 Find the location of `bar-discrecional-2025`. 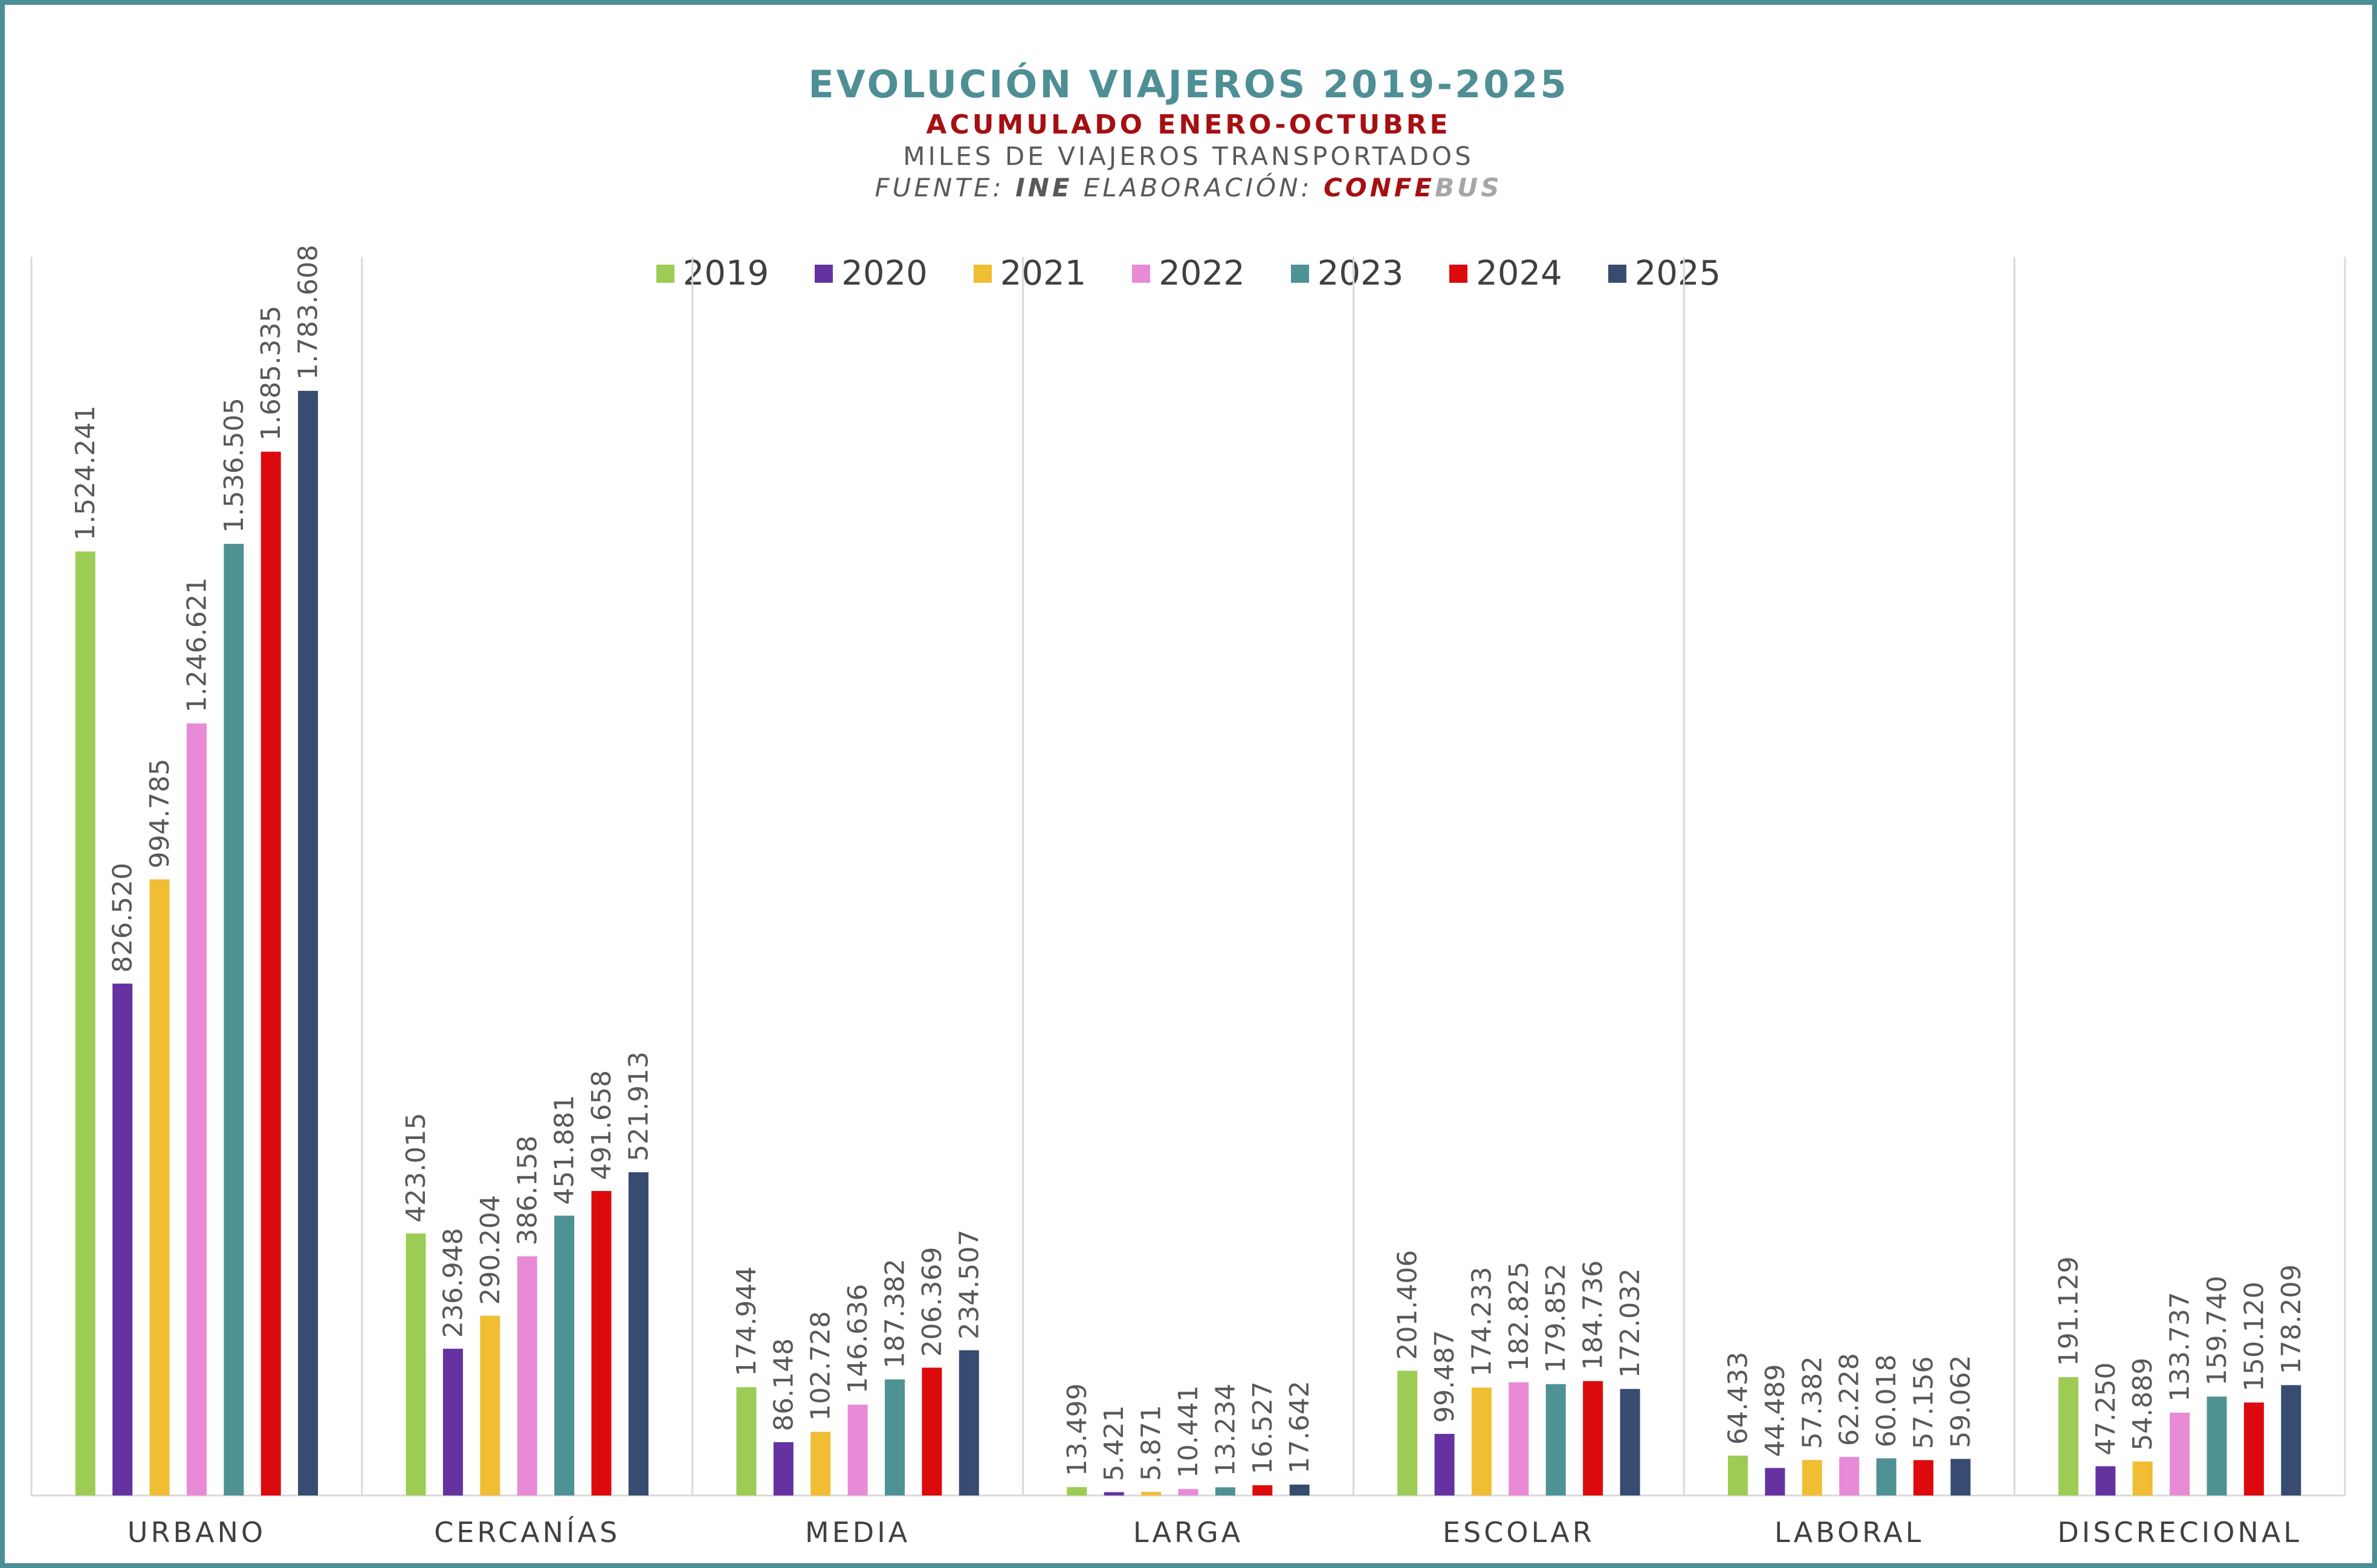

bar-discrecional-2025 is located at coordinates (2291, 1440).